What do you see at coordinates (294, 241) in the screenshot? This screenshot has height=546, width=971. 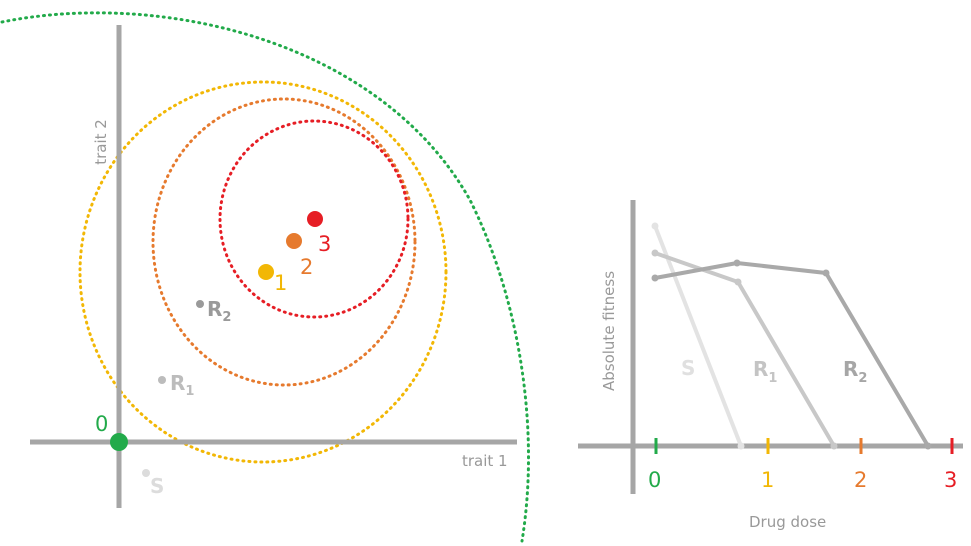 I see `optimum-2-point` at bounding box center [294, 241].